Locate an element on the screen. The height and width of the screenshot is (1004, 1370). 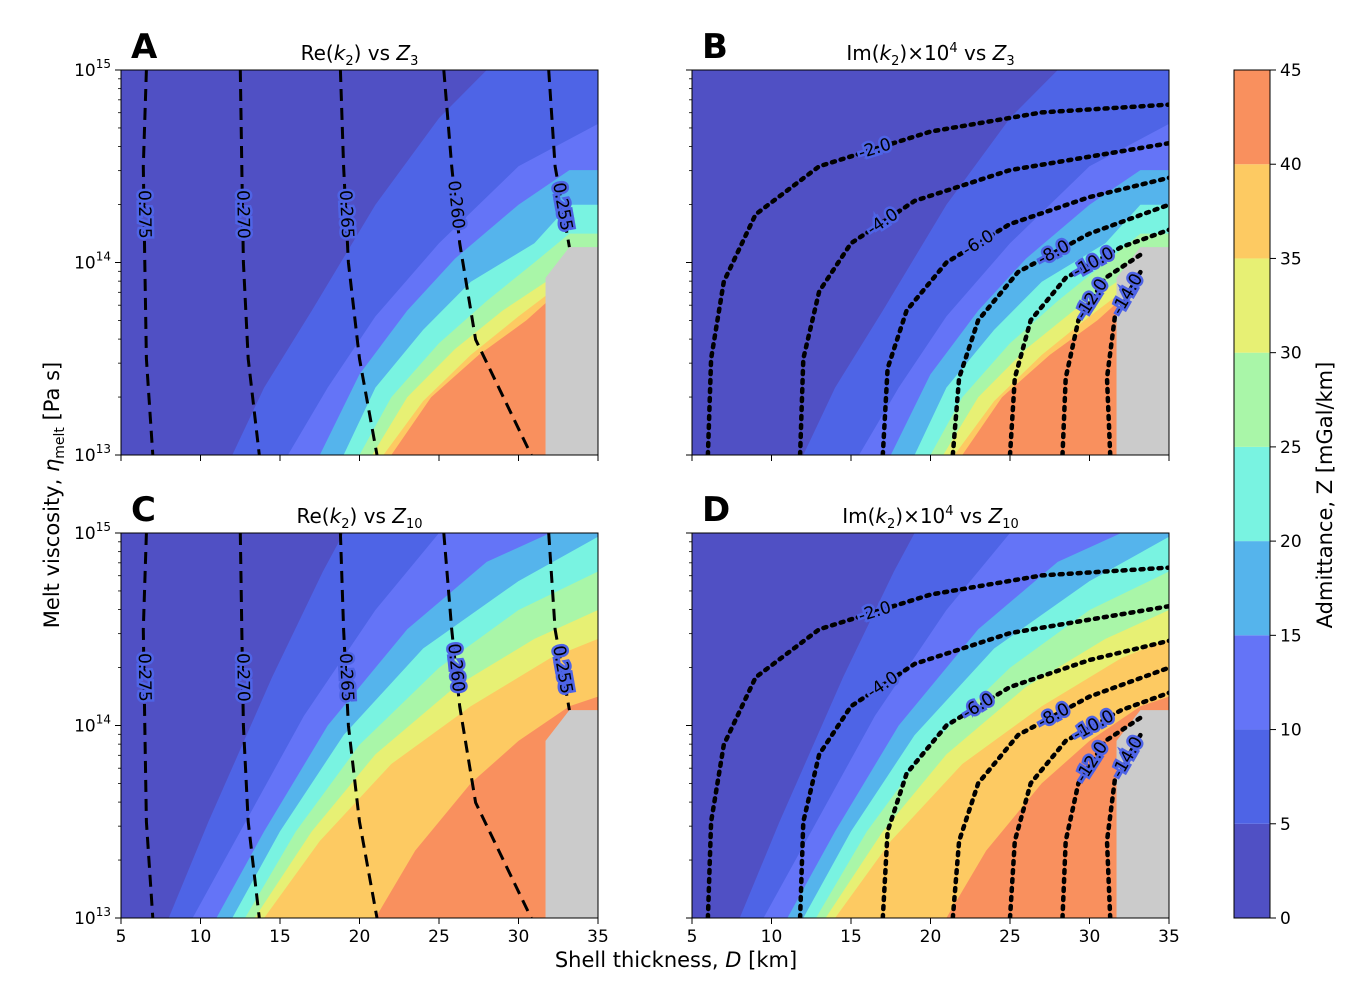
panel-d-contours is located at coordinates (937, 741).